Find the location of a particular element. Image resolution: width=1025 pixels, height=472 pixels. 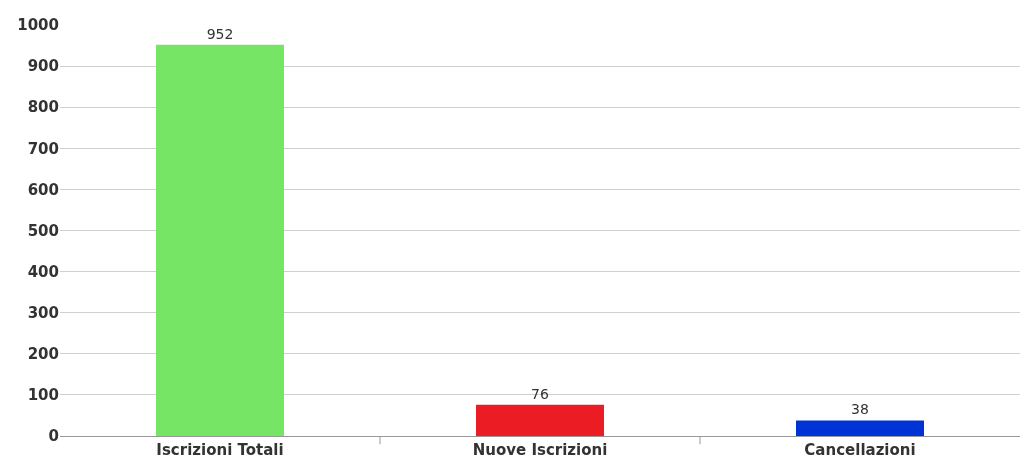

data-label: 76 is located at coordinates (540, 393).